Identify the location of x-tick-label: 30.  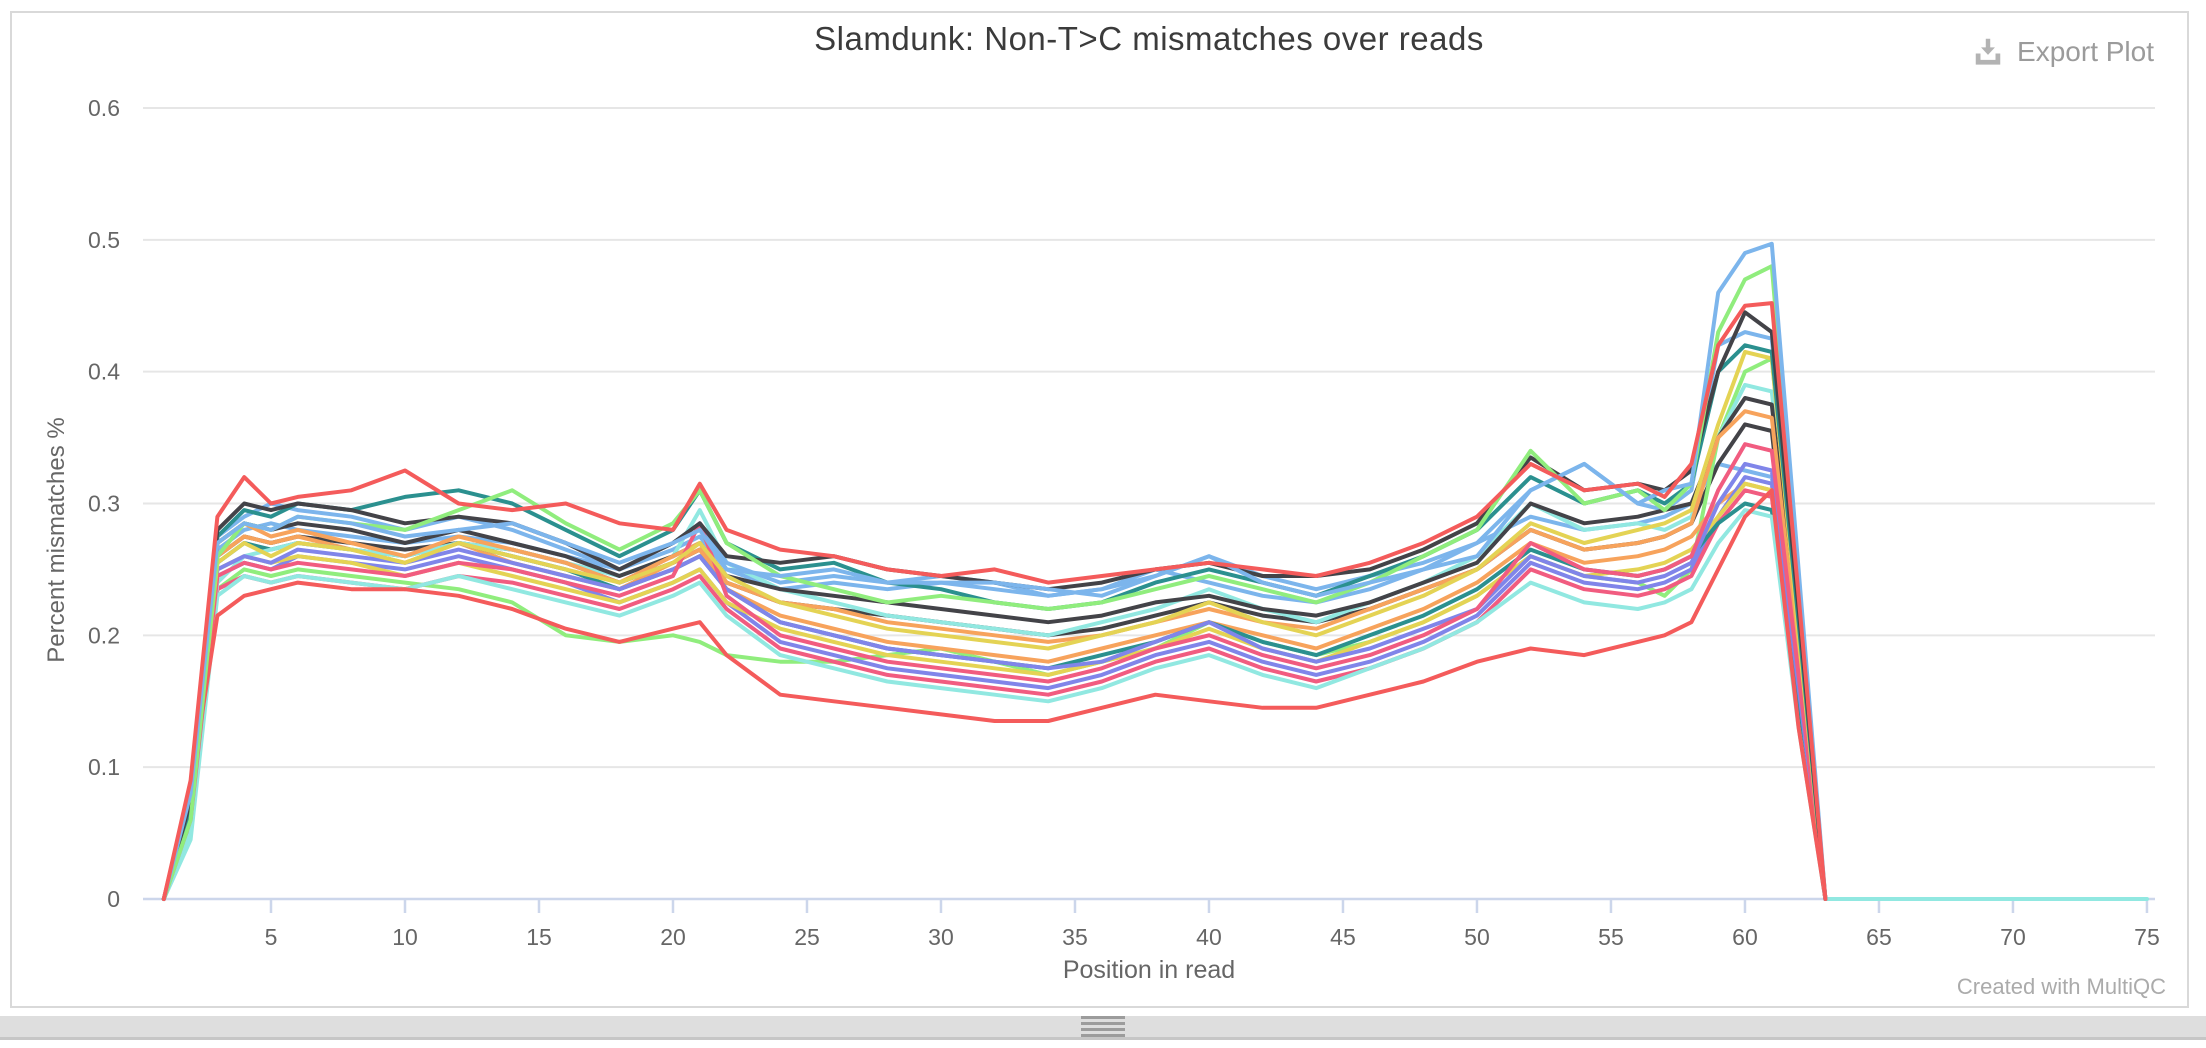
(941, 937).